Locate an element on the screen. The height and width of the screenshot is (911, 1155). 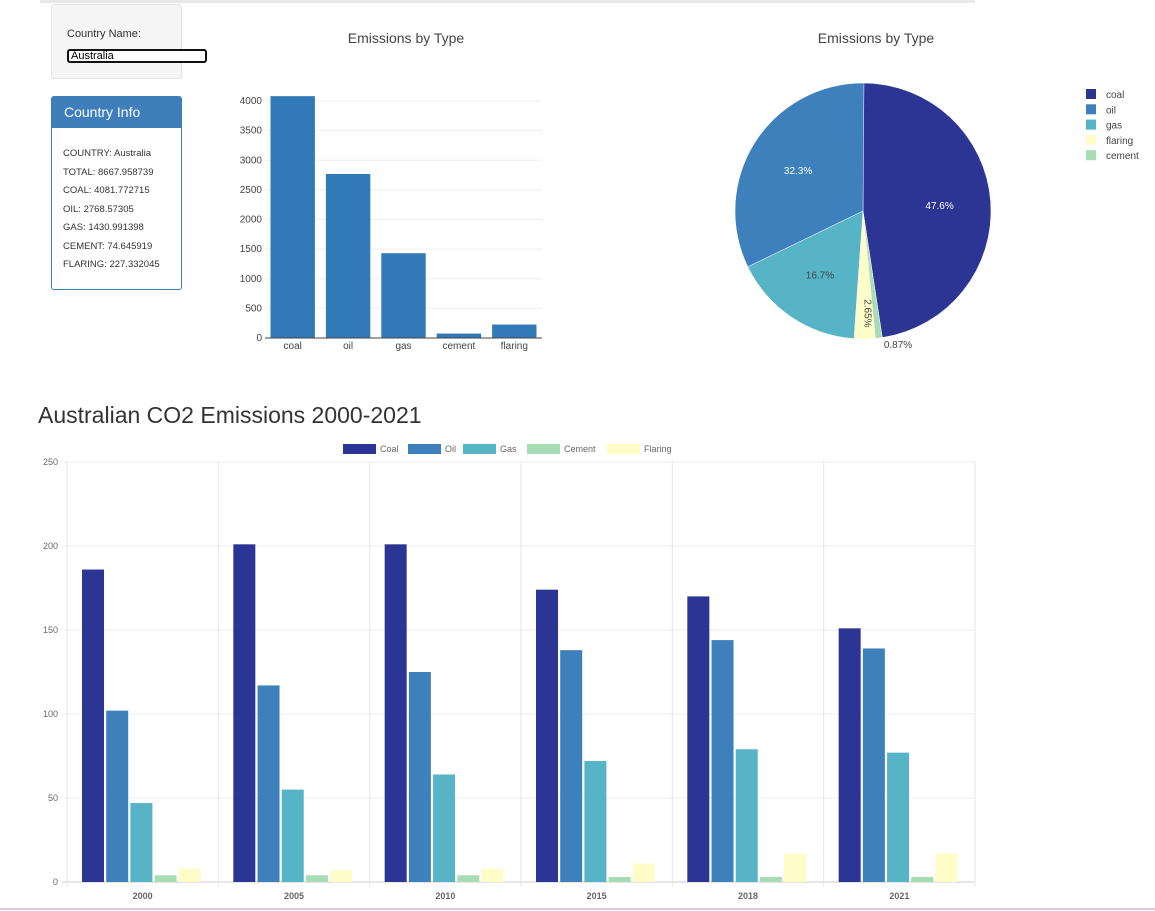
bar-oil-2021 is located at coordinates (873, 765).